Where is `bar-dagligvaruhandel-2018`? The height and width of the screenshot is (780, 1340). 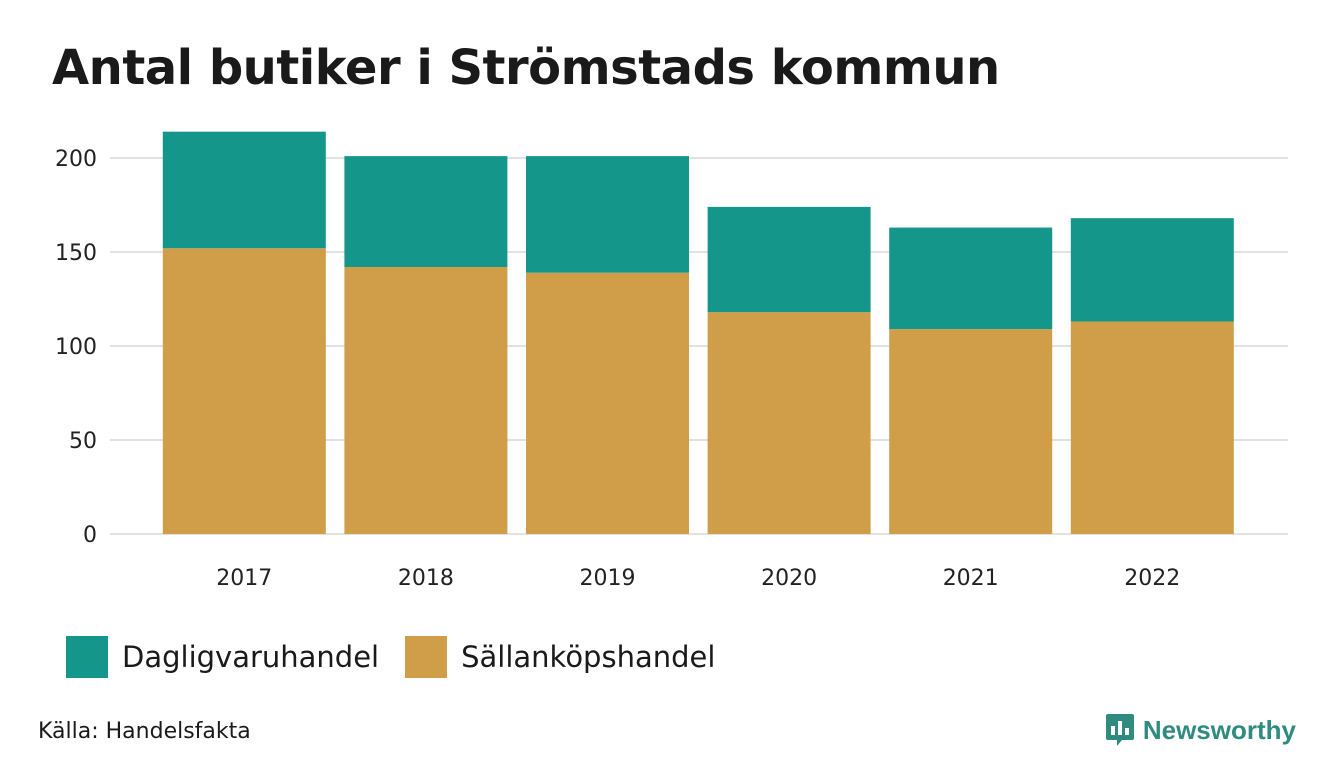
bar-dagligvaruhandel-2018 is located at coordinates (426, 212).